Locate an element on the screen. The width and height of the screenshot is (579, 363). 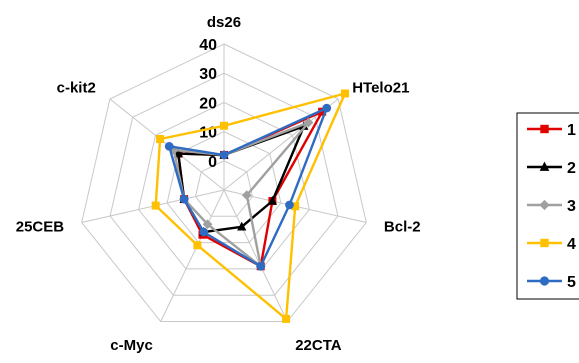
tick-label: 30 is located at coordinates (208, 74).